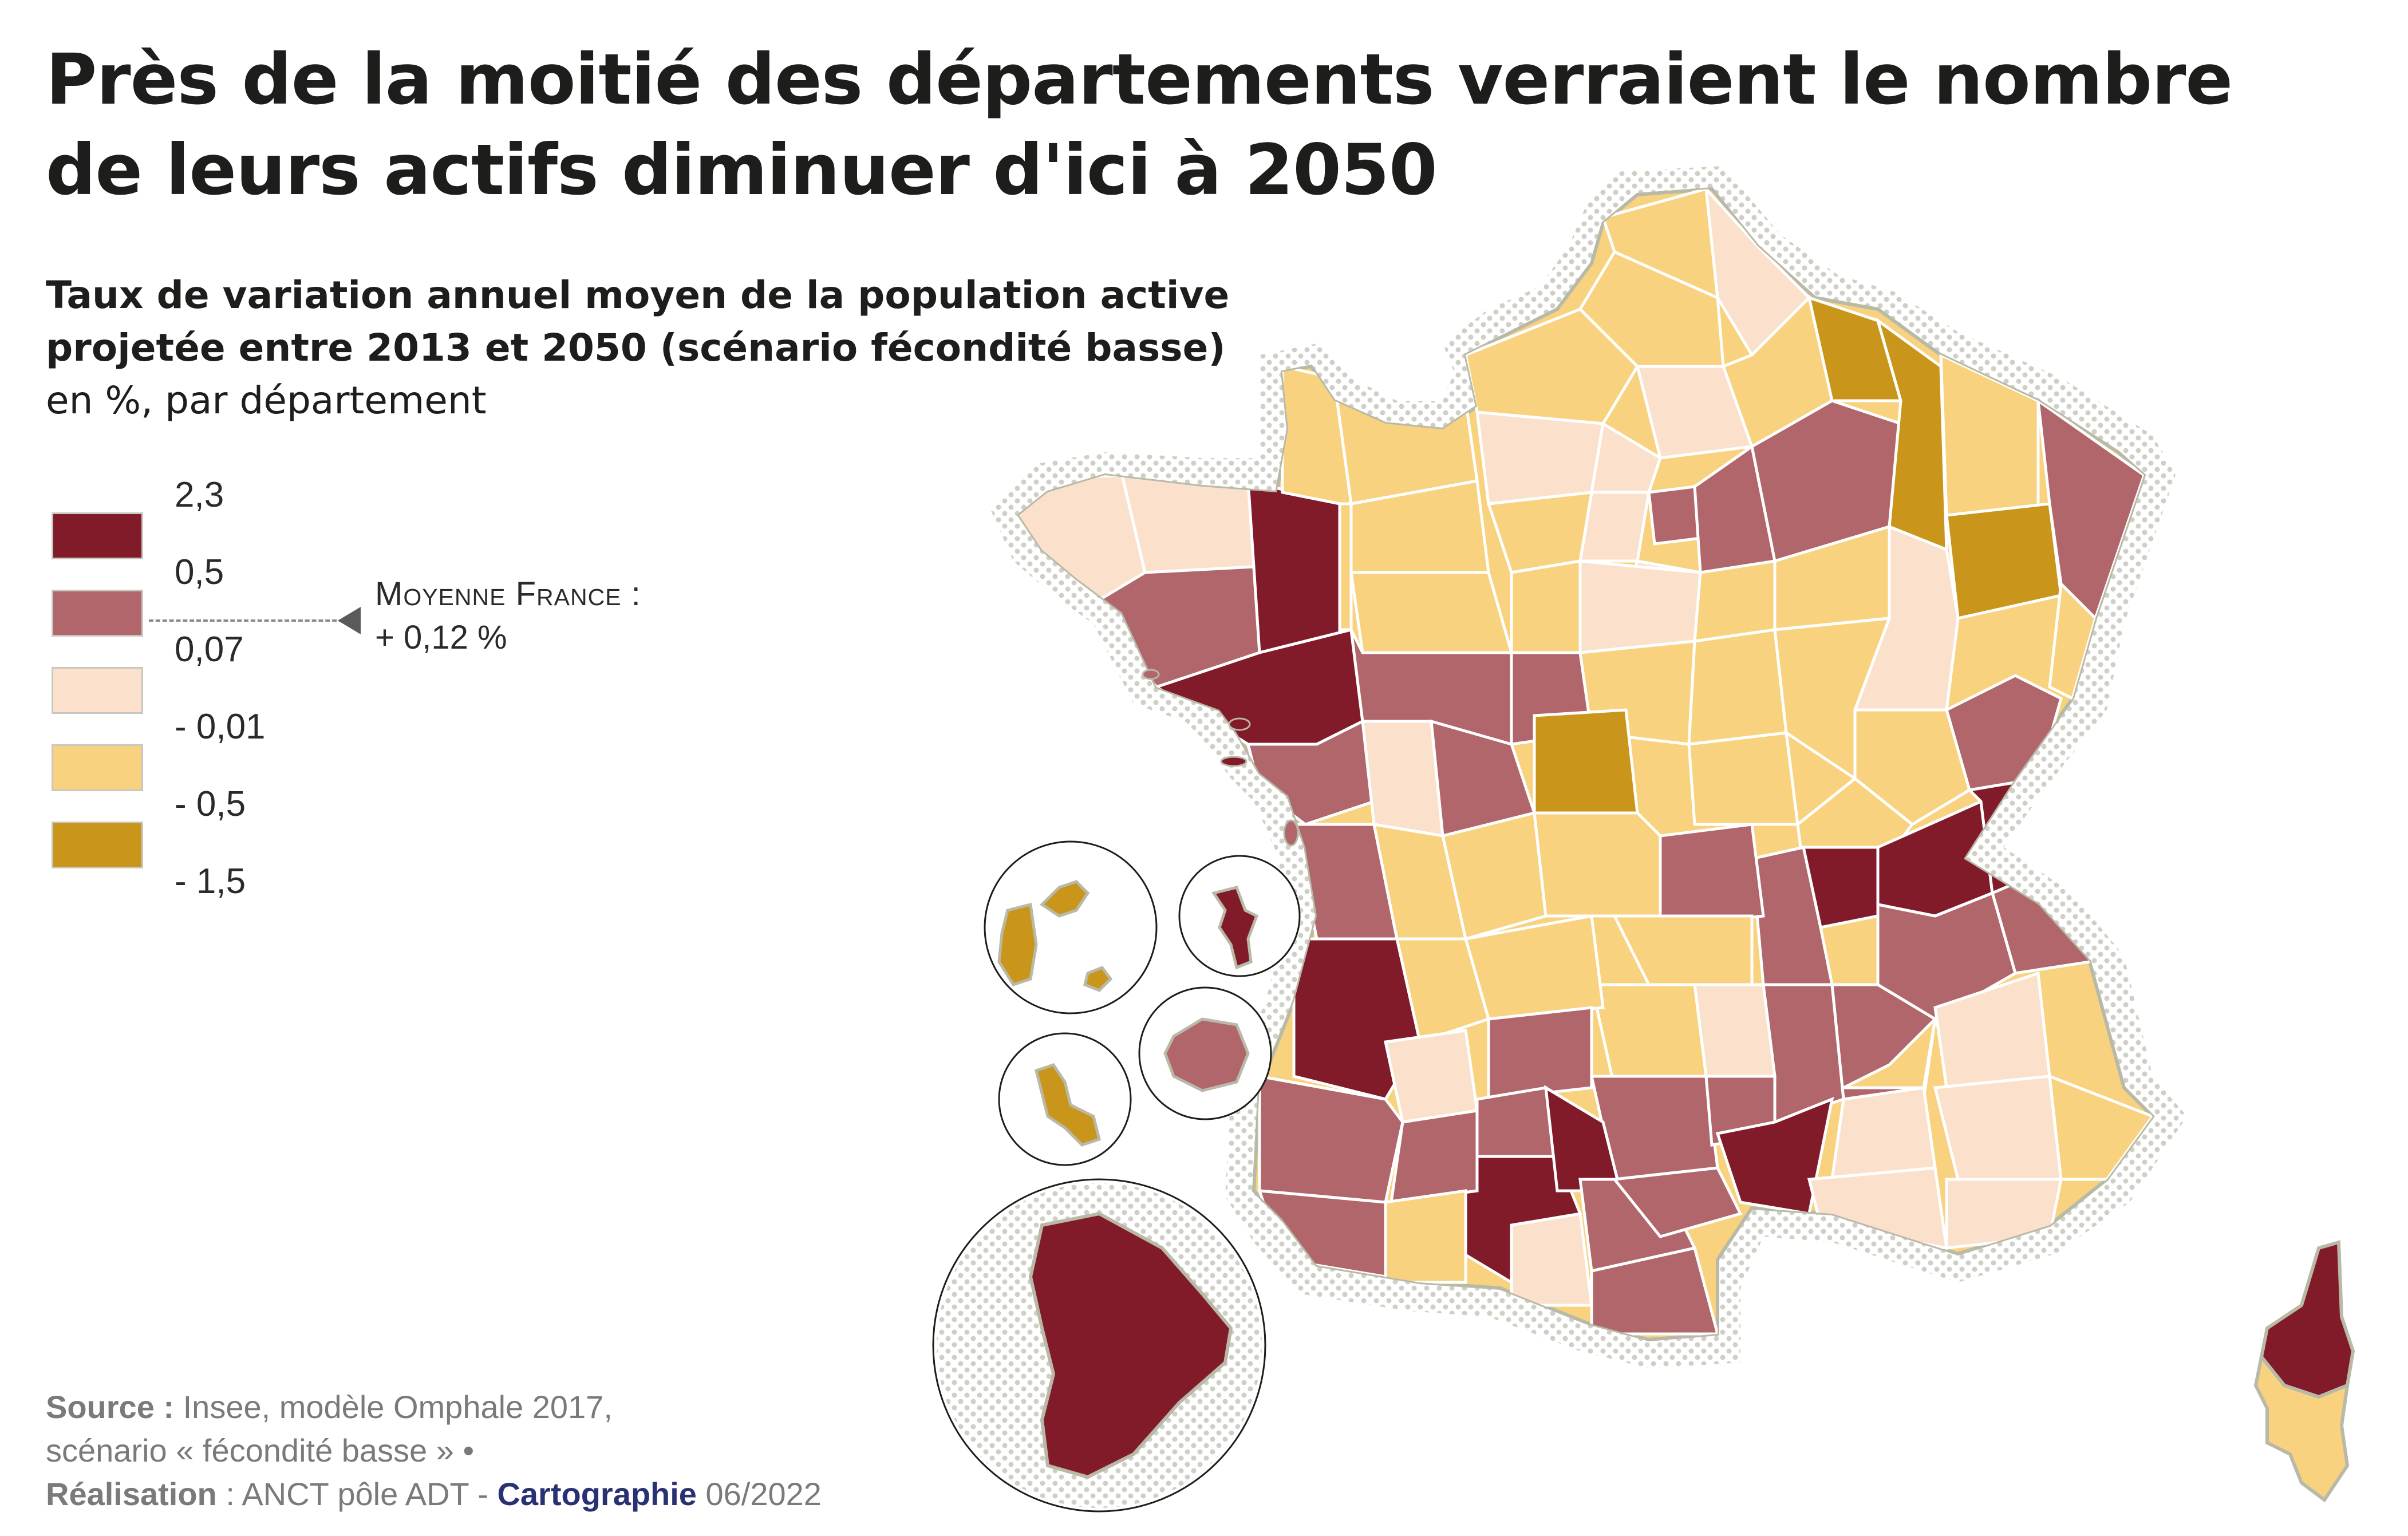  What do you see at coordinates (1737, 687) in the screenshot?
I see `region-yonne` at bounding box center [1737, 687].